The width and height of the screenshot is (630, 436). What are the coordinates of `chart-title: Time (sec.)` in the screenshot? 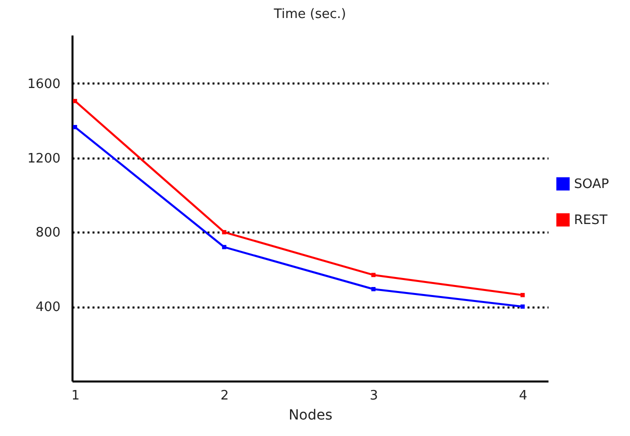 It's located at (309, 14).